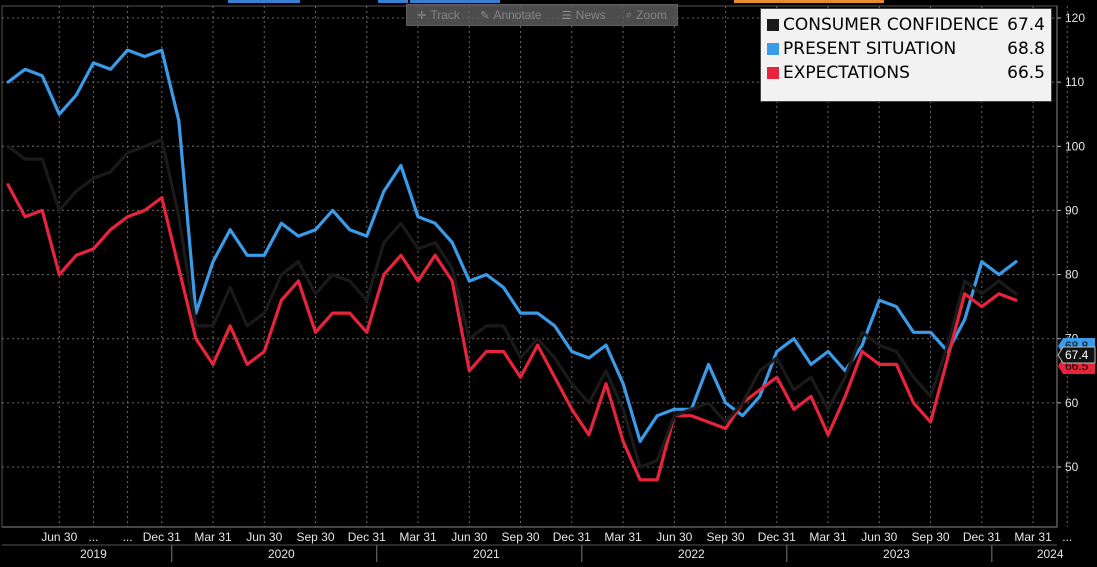 The image size is (1097, 567). Describe the element at coordinates (1072, 275) in the screenshot. I see `y-tick-label: 80` at that location.